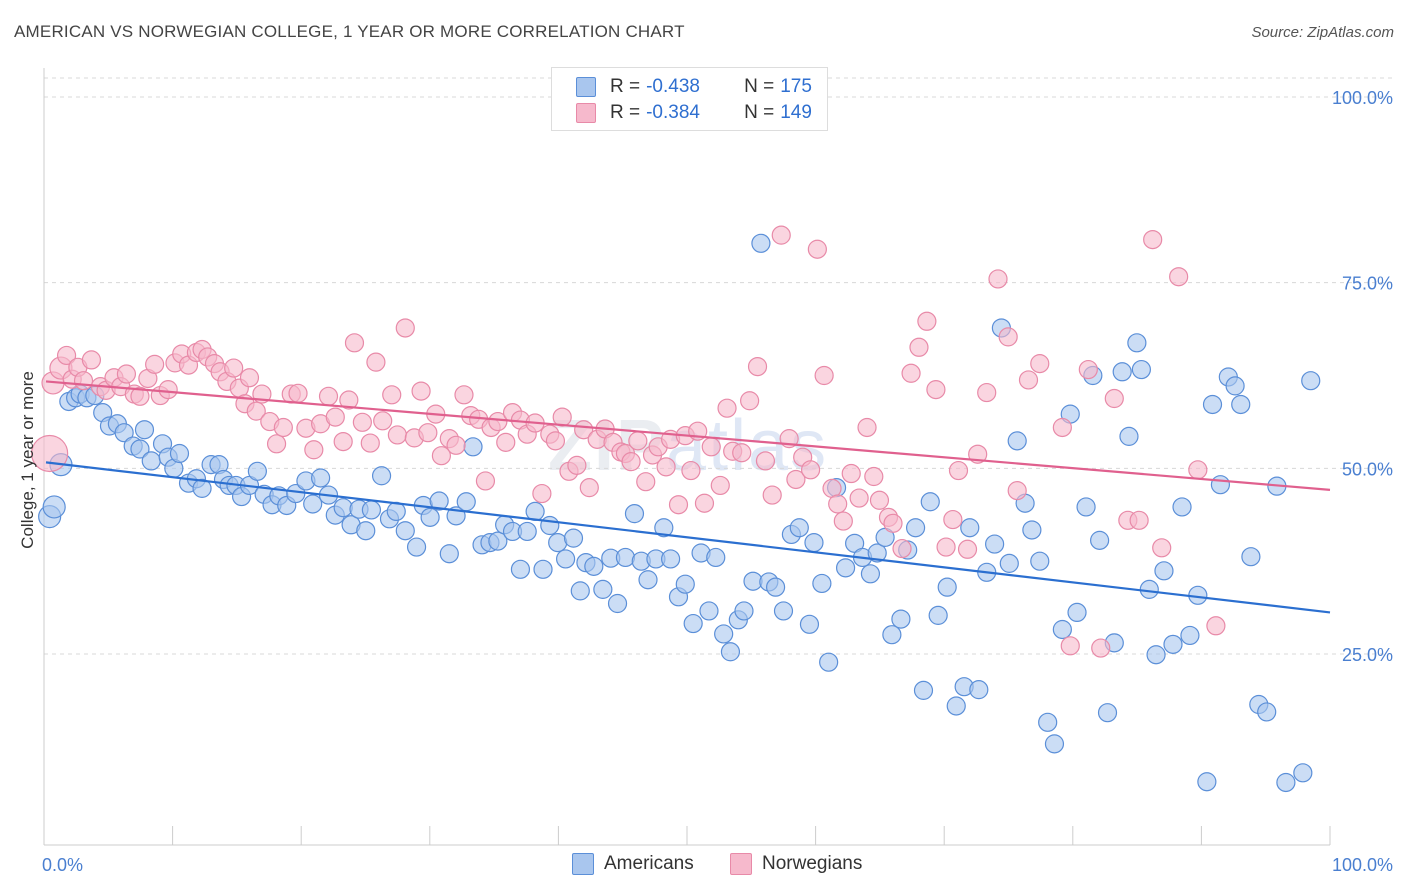 The image size is (1406, 892). I want to click on bottom-legend-norwegians: Norwegians, so click(796, 864).